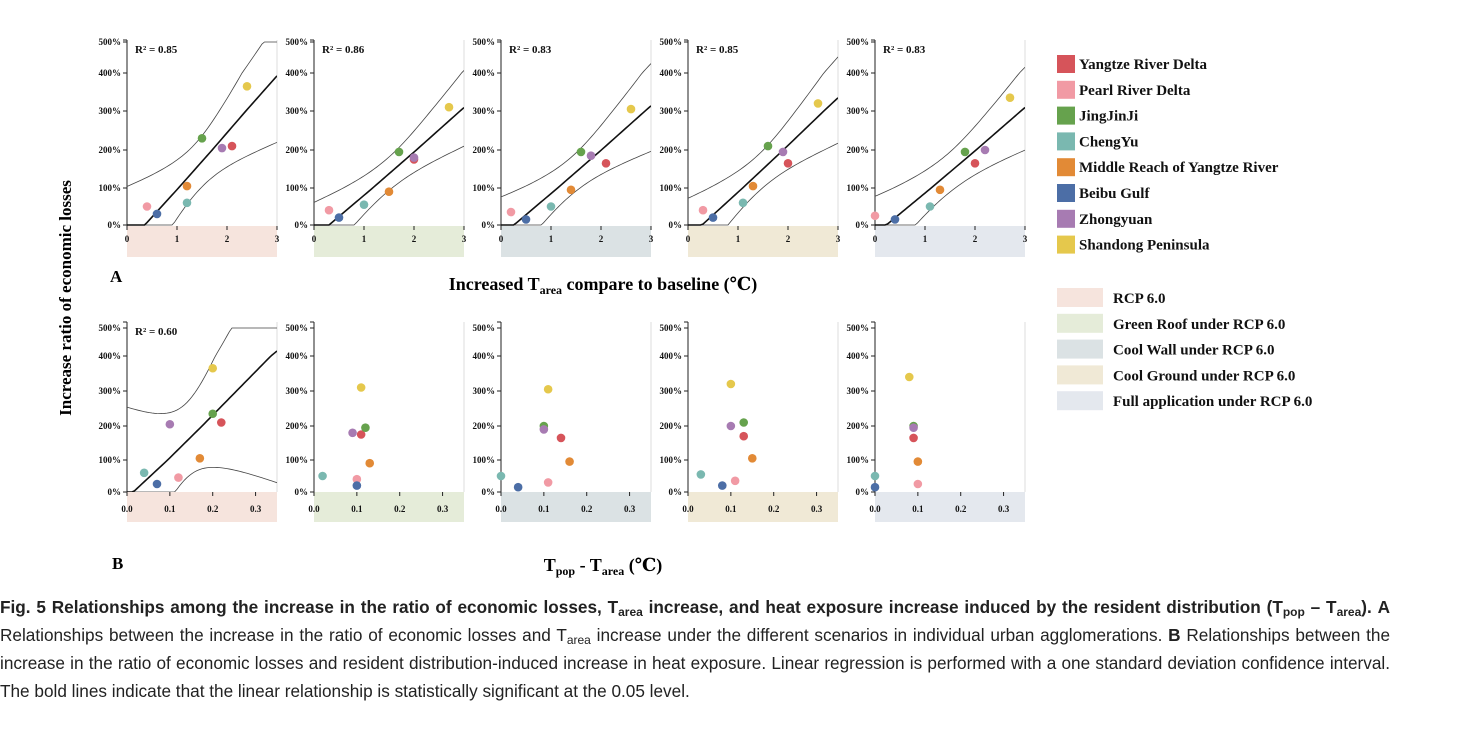 This screenshot has height=739, width=1474. I want to click on x-tick-label: 0.1, so click(918, 509).